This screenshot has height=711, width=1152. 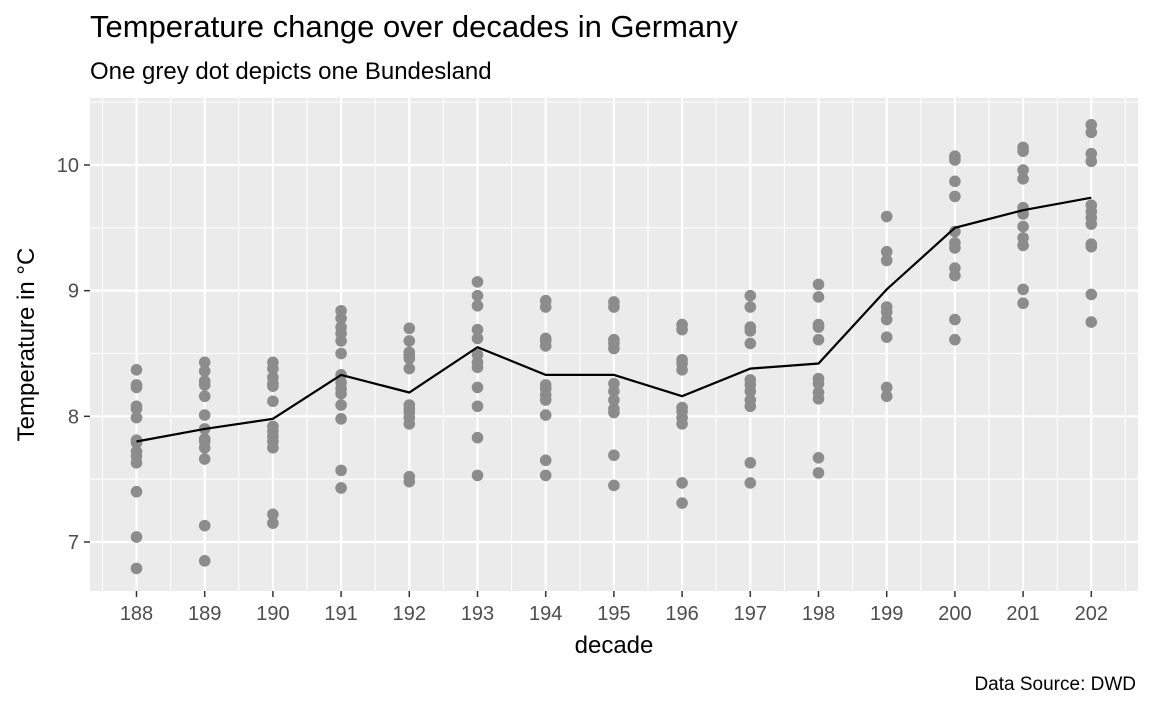 What do you see at coordinates (886, 614) in the screenshot?
I see `x-tick-label: 199` at bounding box center [886, 614].